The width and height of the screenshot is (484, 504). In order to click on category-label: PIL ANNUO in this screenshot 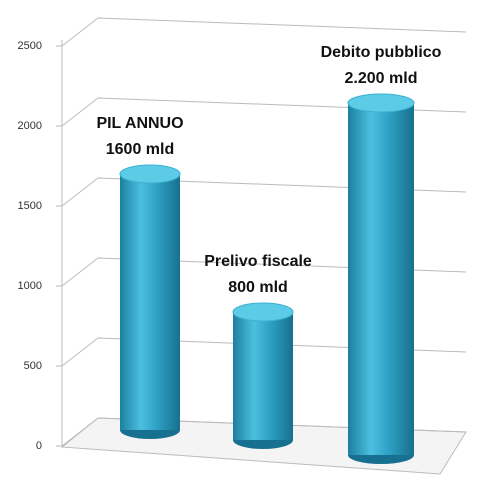, I will do `click(139, 123)`.